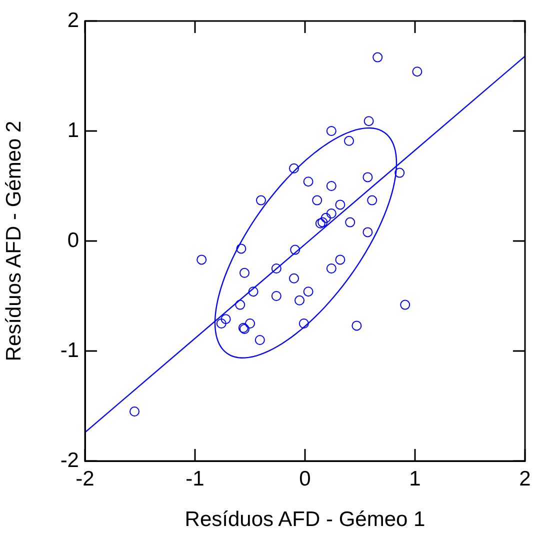 Image resolution: width=542 pixels, height=535 pixels. I want to click on y-tick-label: -2, so click(69, 460).